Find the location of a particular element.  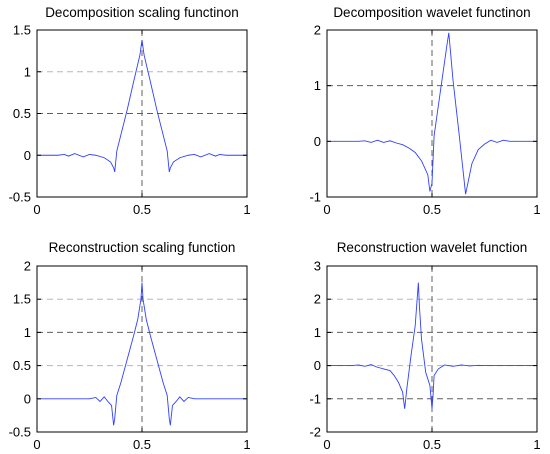

panel-3-title: Reconstruction scaling function is located at coordinates (142, 247).